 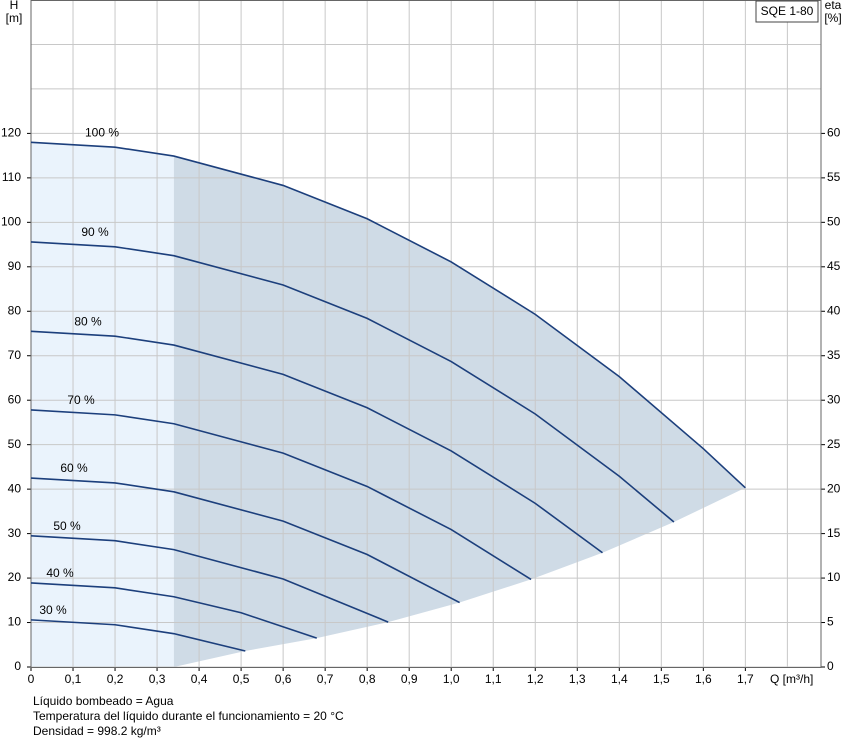 What do you see at coordinates (15, 444) in the screenshot?
I see `y-tick-label: 50` at bounding box center [15, 444].